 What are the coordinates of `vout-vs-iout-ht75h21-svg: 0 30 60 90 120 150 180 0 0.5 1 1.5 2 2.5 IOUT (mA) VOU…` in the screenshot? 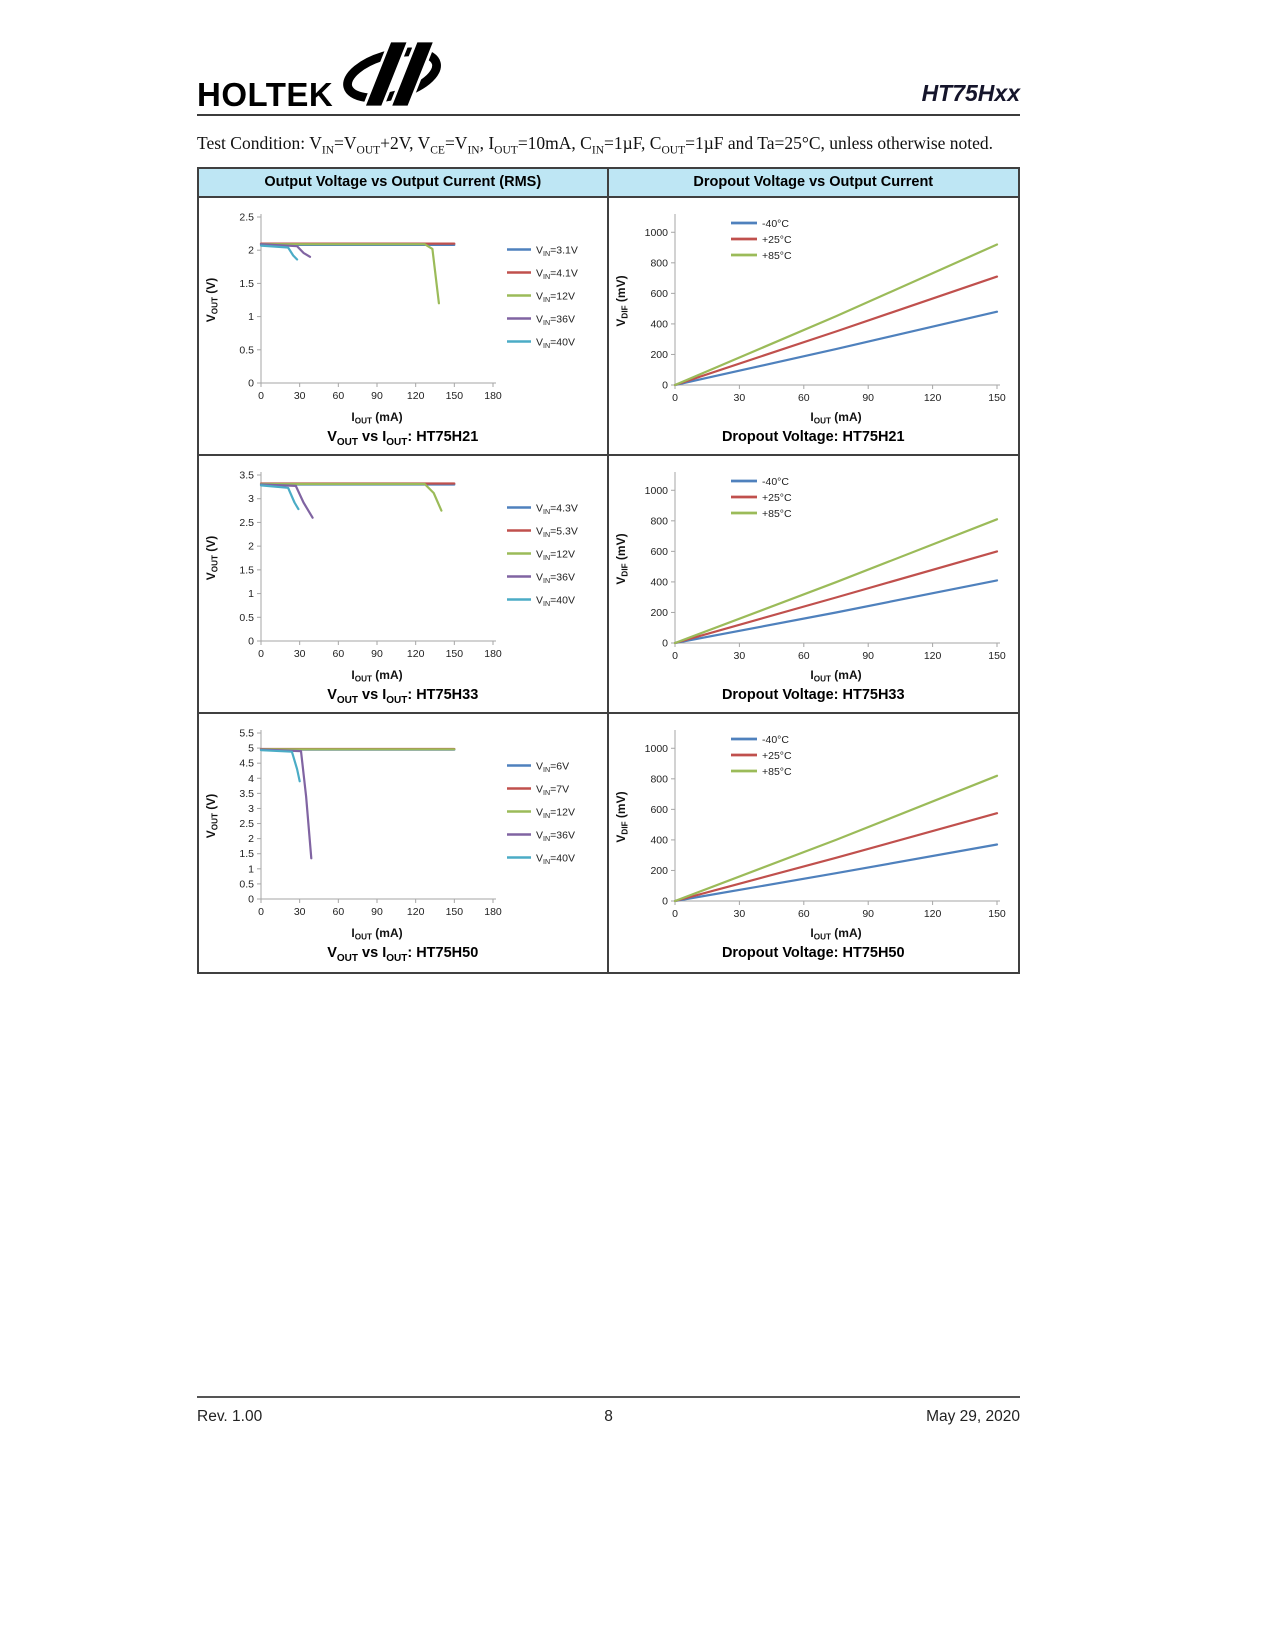 It's located at (391, 319).